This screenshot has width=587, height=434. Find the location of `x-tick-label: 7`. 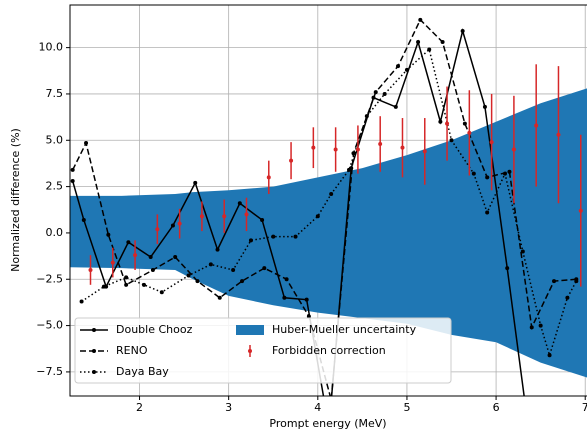

x-tick-label: 7 is located at coordinates (584, 407).